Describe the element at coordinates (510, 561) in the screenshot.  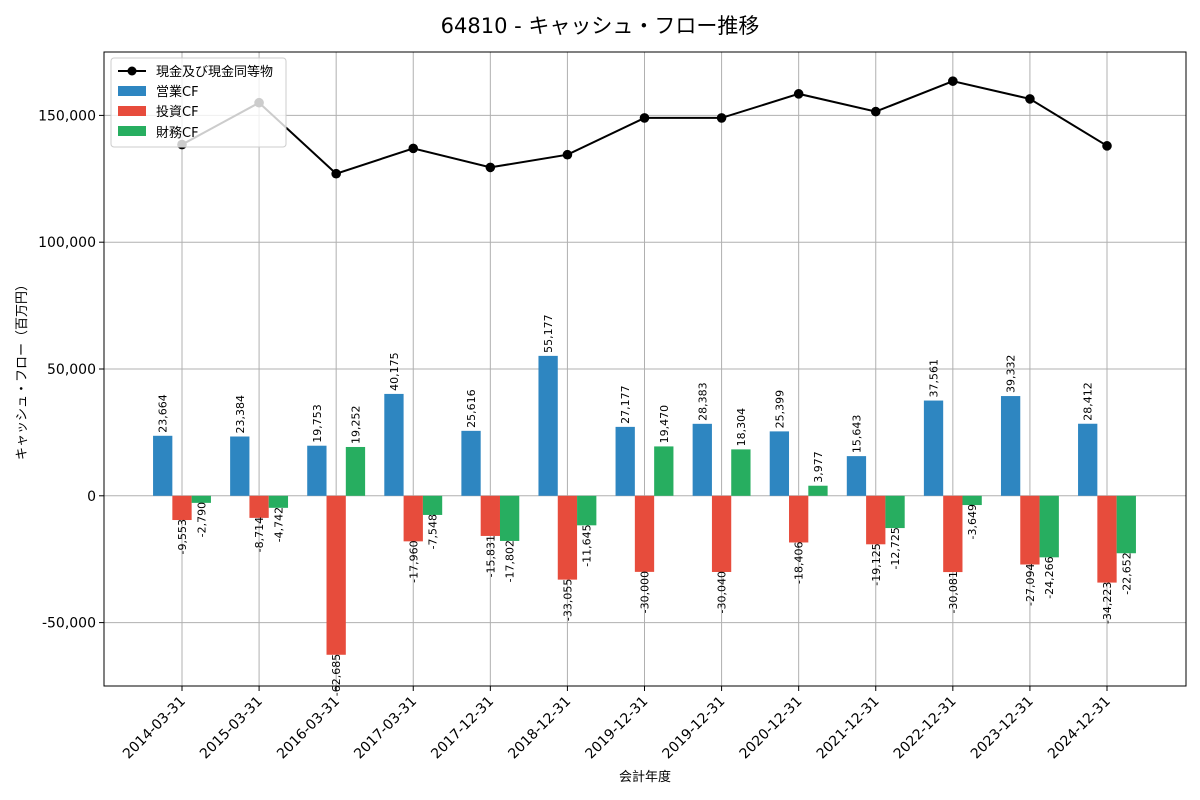
I see `data-label-financing: -17,802` at that location.